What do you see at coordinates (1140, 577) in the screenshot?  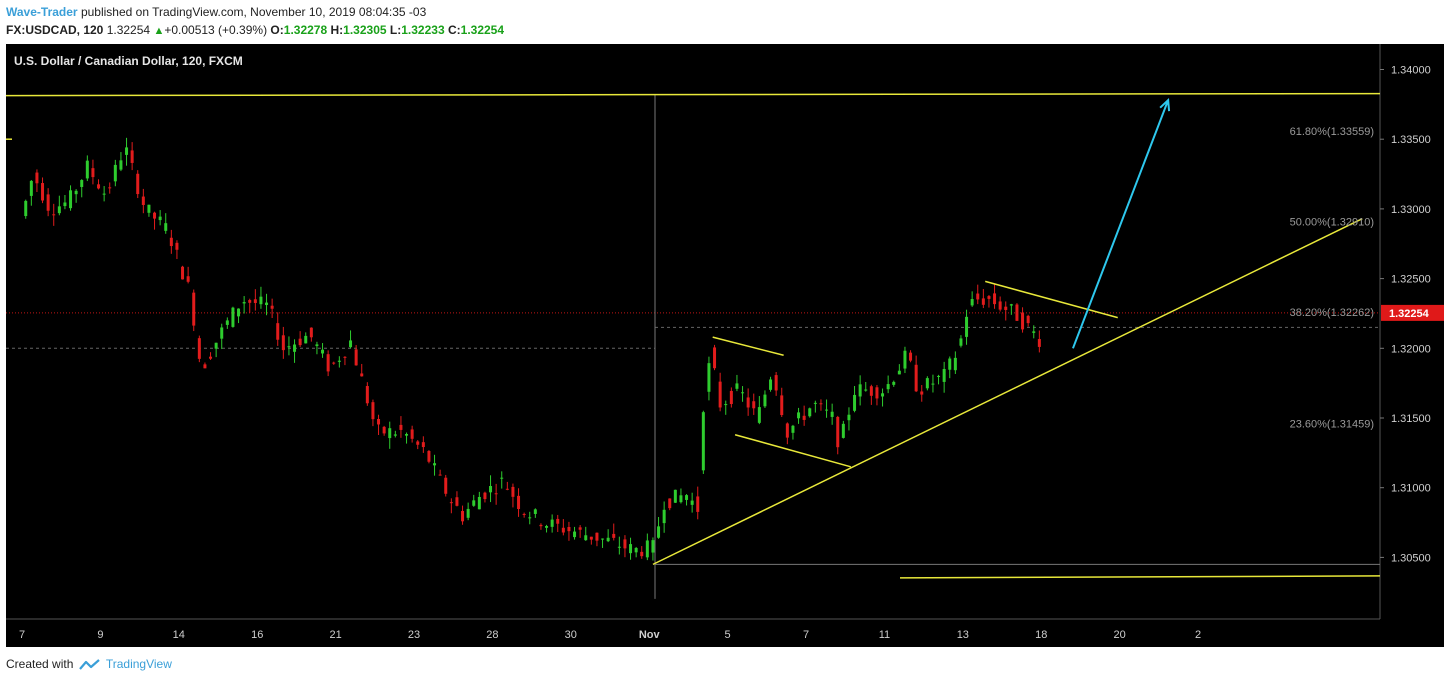 I see `horizontal-support-line` at bounding box center [1140, 577].